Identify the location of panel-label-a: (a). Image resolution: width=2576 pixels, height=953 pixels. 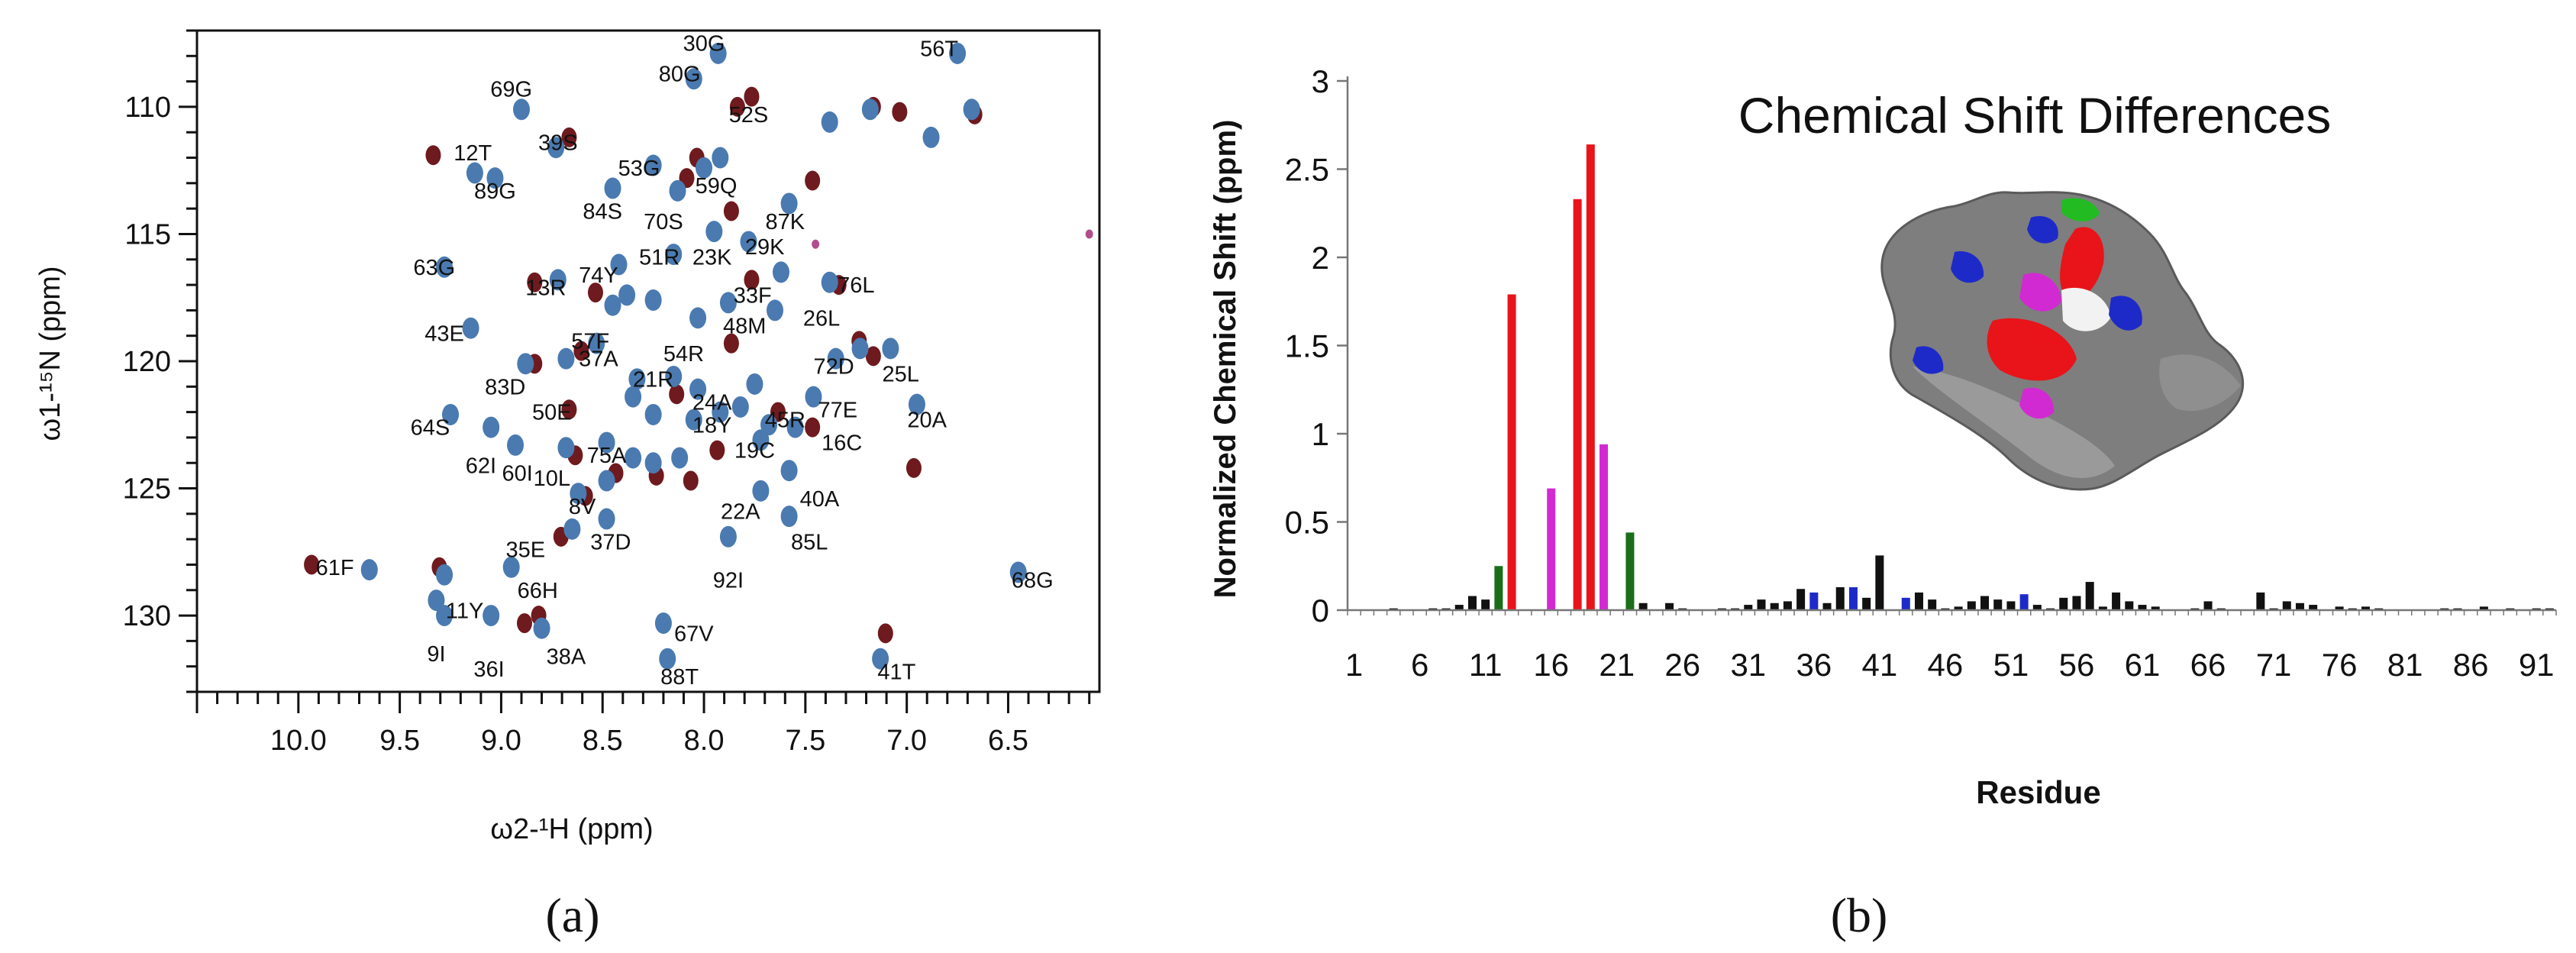
(572, 915).